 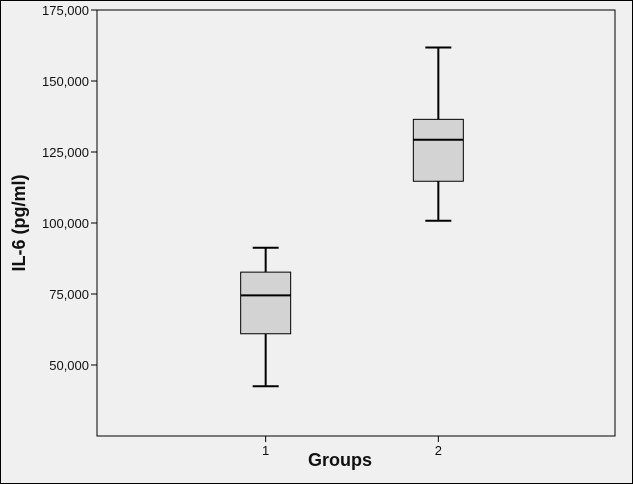 What do you see at coordinates (65, 223) in the screenshot?
I see `y-tick-label: 100,000` at bounding box center [65, 223].